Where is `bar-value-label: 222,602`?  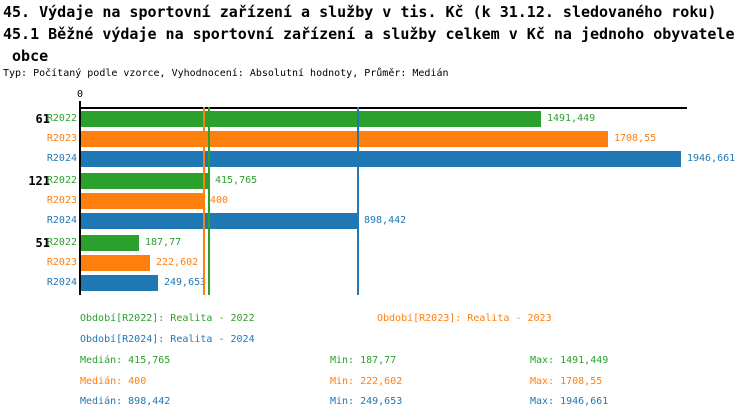 bar-value-label: 222,602 is located at coordinates (177, 262).